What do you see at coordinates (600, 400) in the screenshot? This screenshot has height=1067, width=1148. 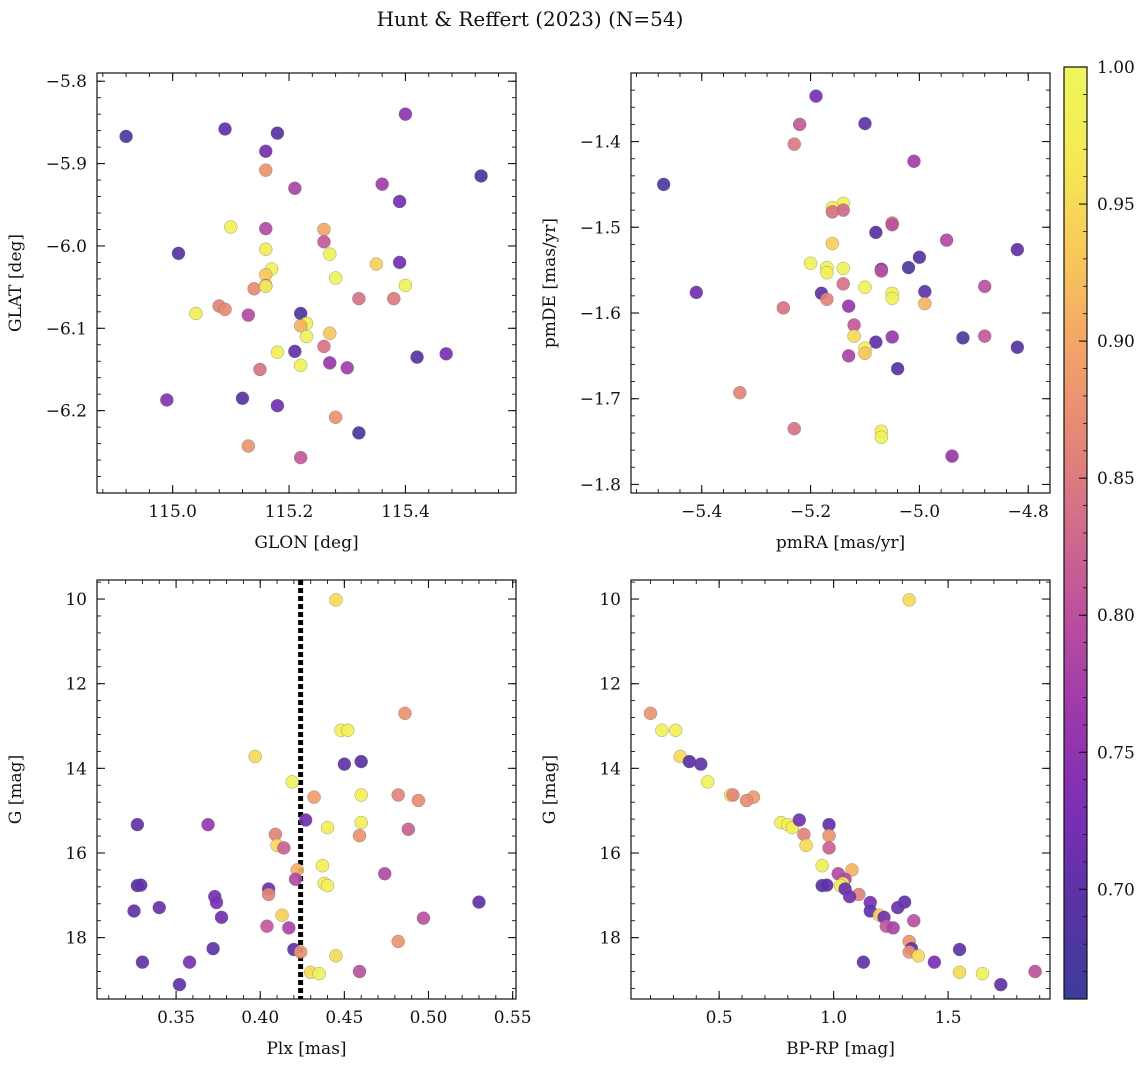 I see `y-tick-label: −1.7` at bounding box center [600, 400].